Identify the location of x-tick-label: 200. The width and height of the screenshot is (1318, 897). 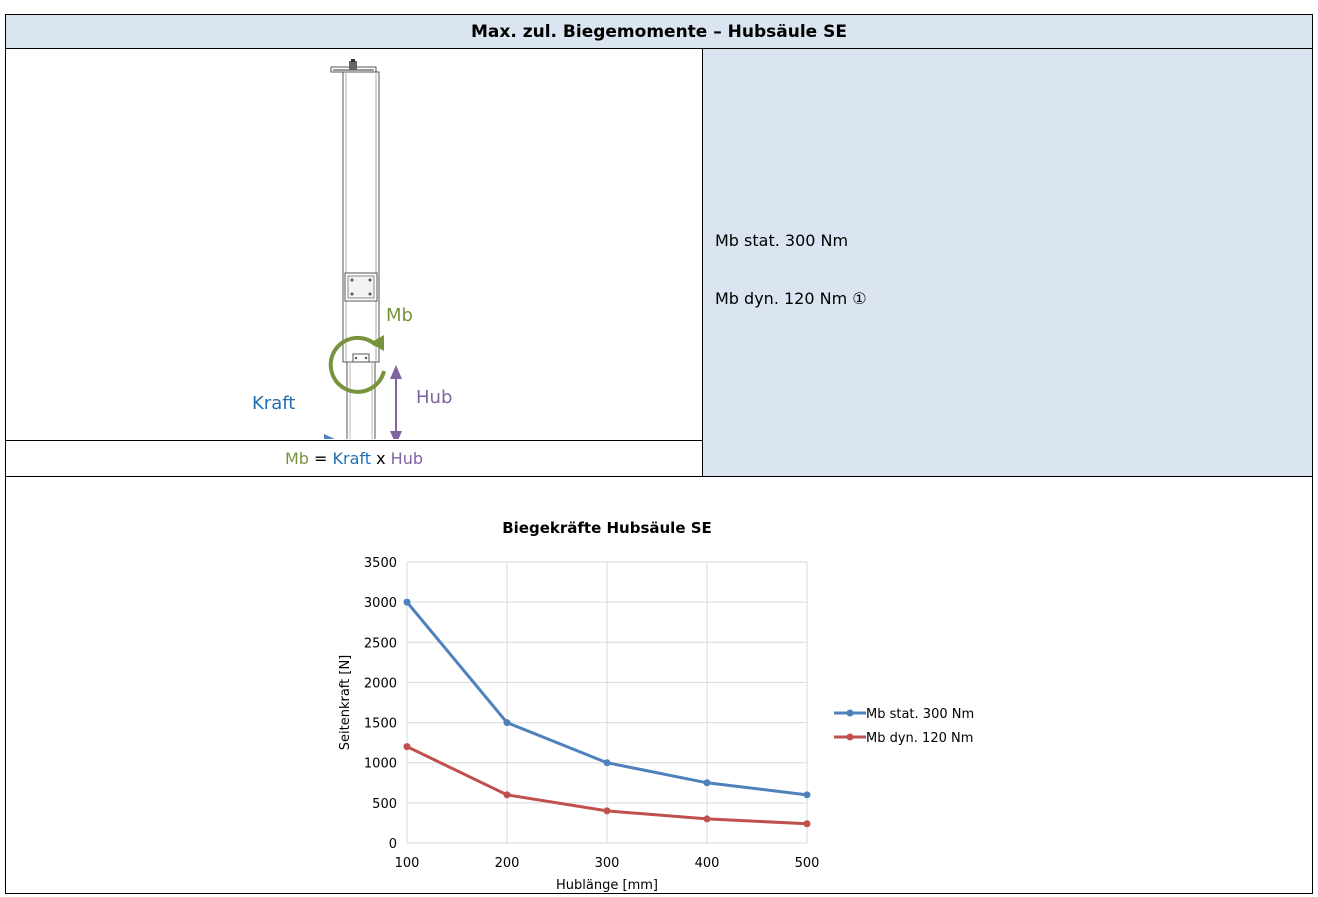
(507, 863).